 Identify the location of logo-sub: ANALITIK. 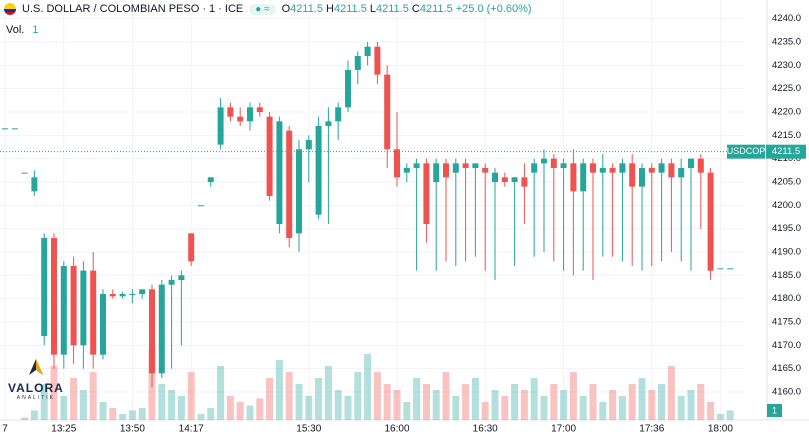
(35, 398).